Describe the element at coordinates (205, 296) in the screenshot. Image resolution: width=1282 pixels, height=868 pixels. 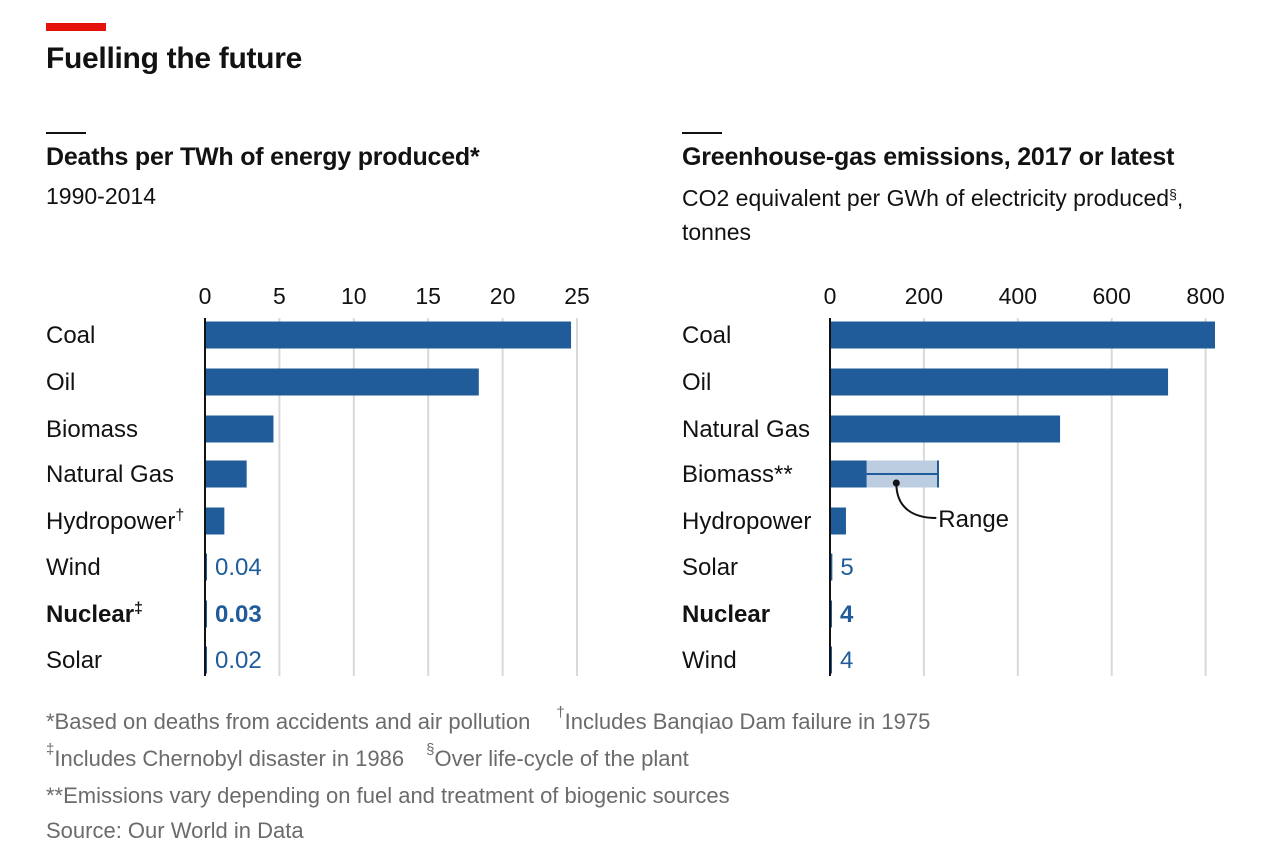
I see `left-x-tick-label: 0` at that location.